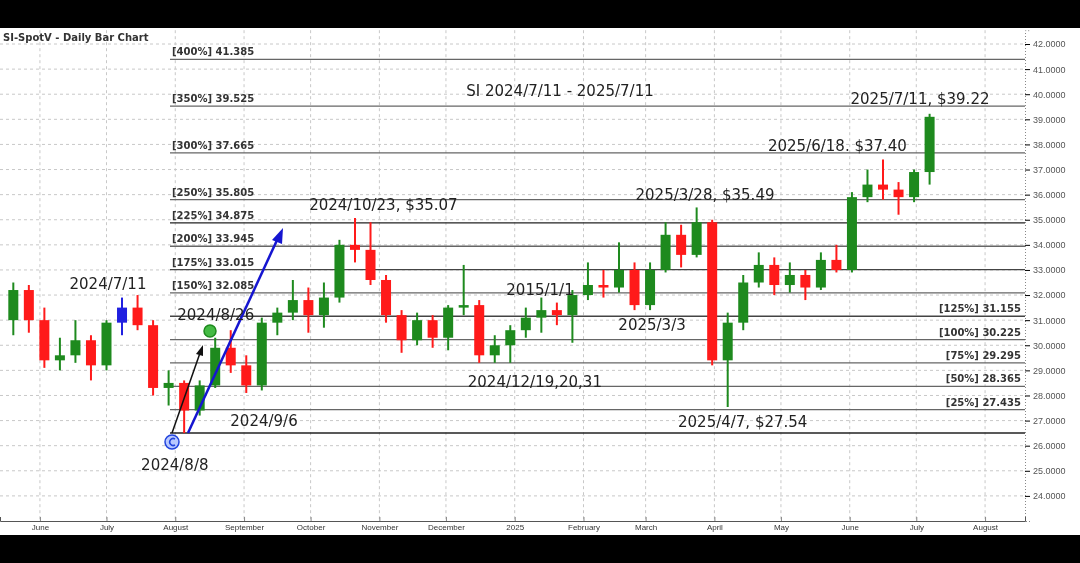  Describe the element at coordinates (781, 527) in the screenshot. I see `x-tick-label: May` at that location.